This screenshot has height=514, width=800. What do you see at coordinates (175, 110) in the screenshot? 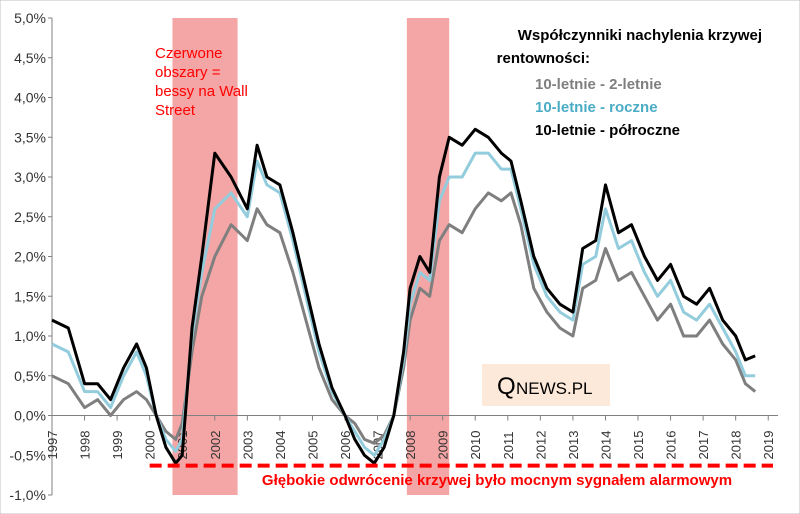
I see `shaded-label-line-4: Street` at bounding box center [175, 110].